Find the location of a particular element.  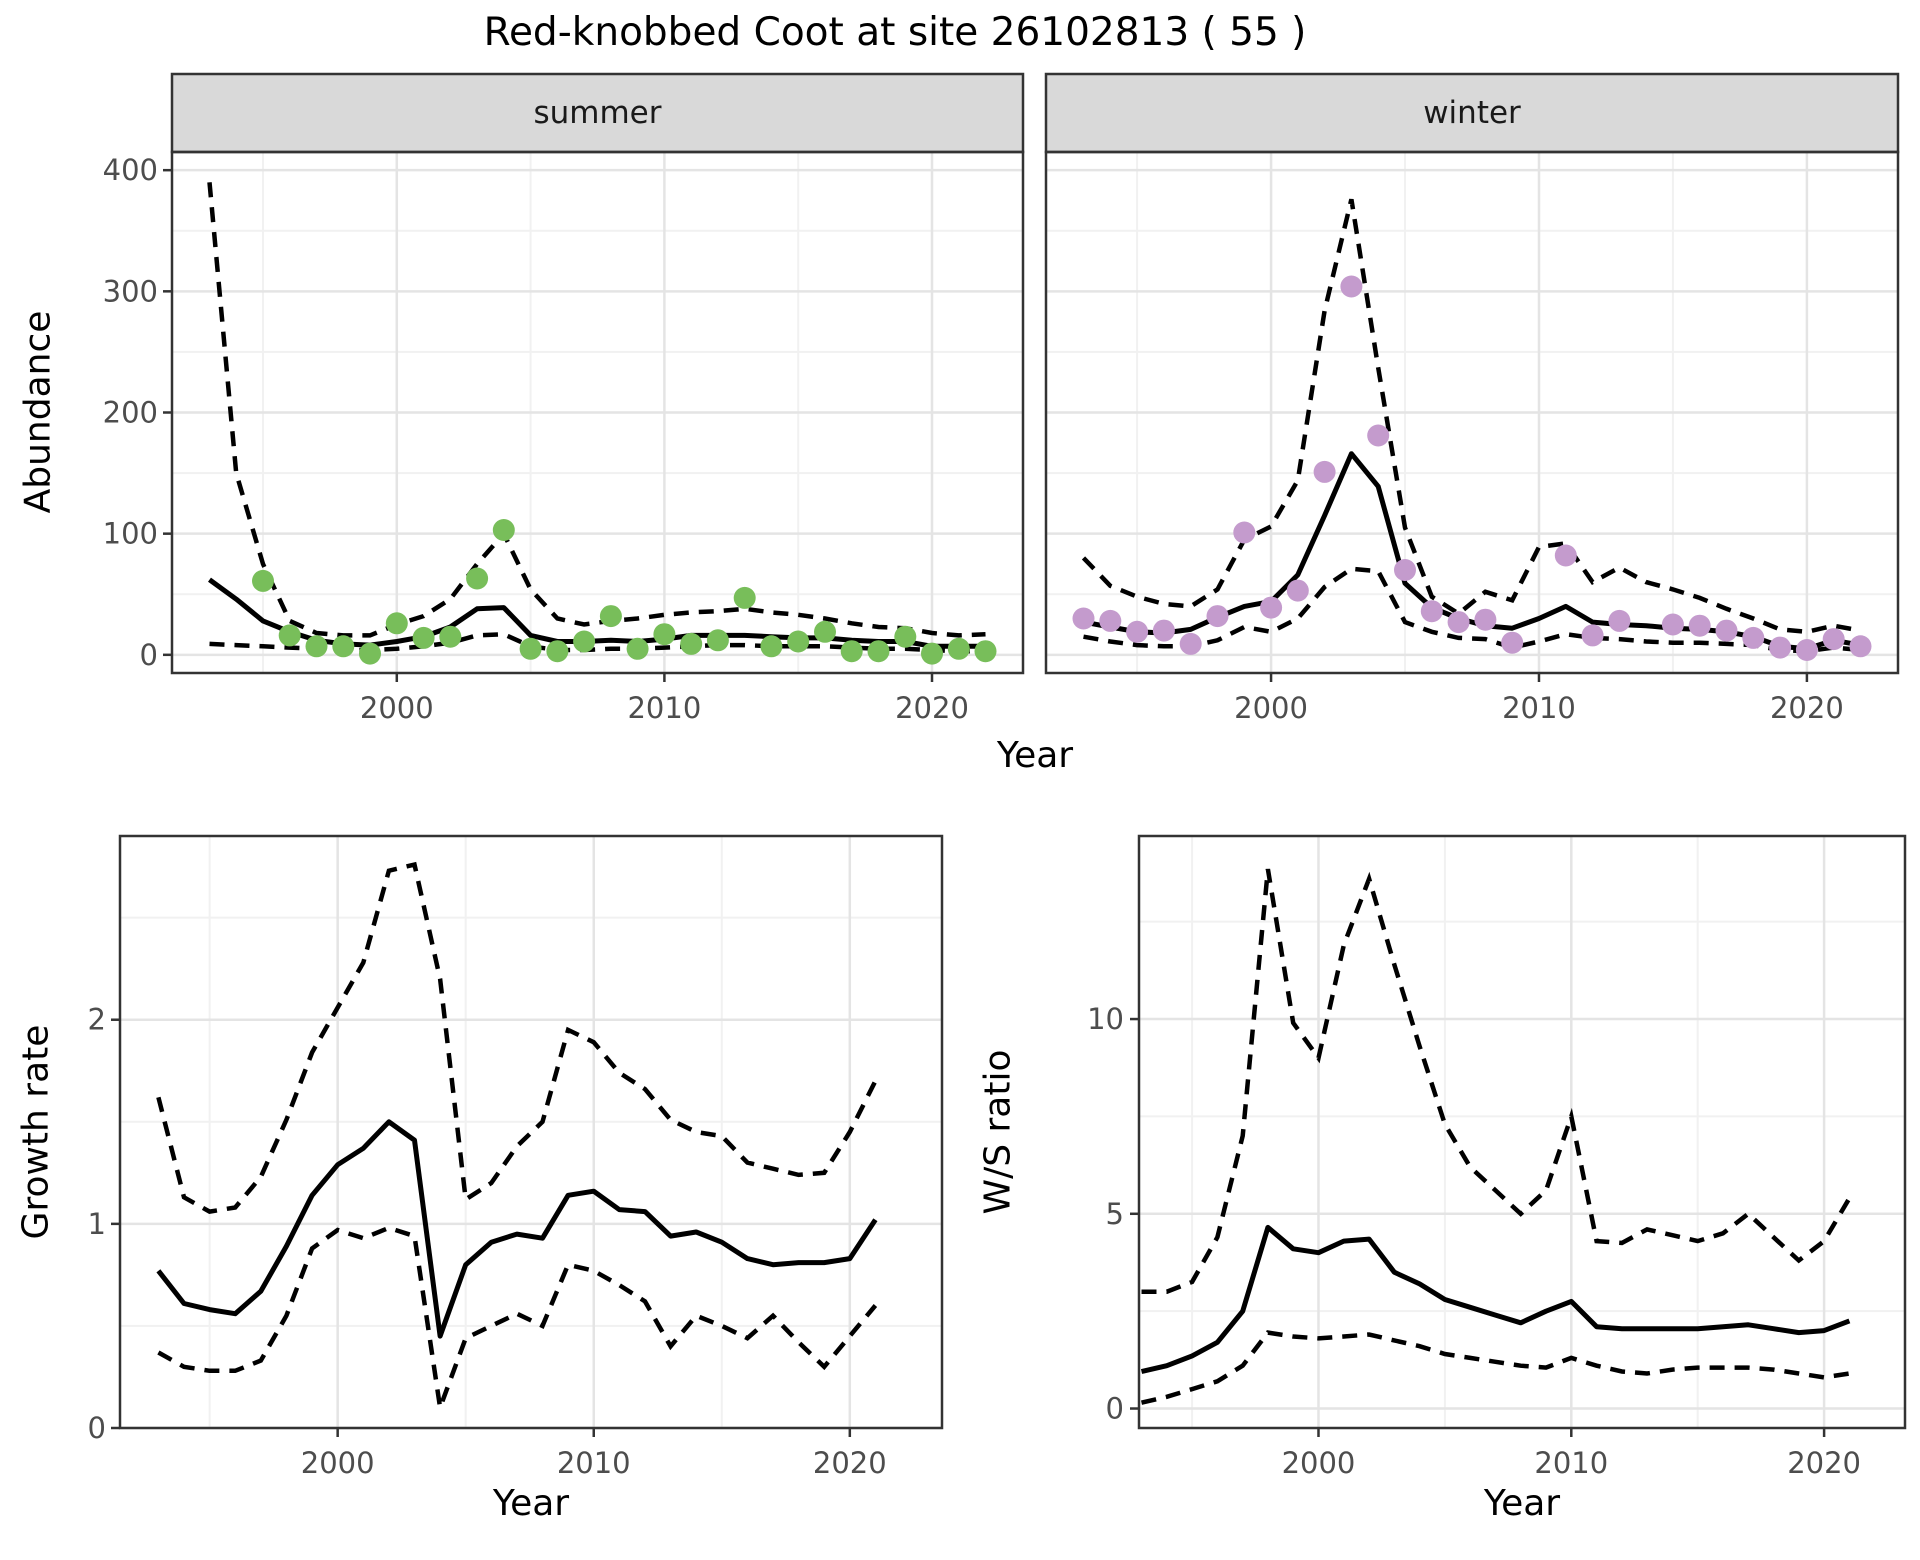

y-tick-label: 5 is located at coordinates (1115, 1214).